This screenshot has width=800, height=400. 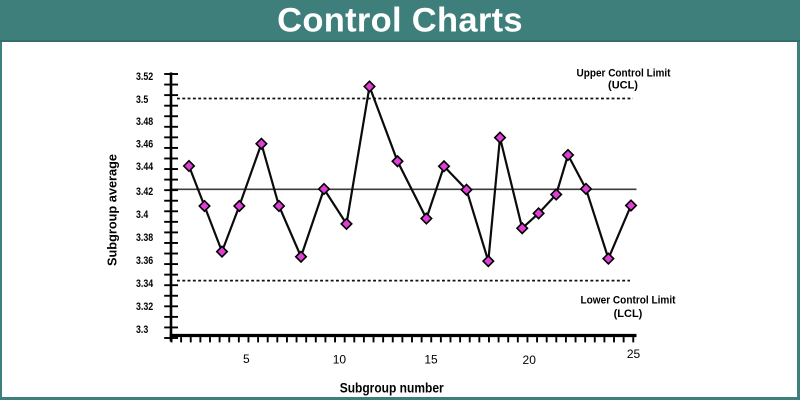 I want to click on svg-text: 3.32, so click(x=144, y=307).